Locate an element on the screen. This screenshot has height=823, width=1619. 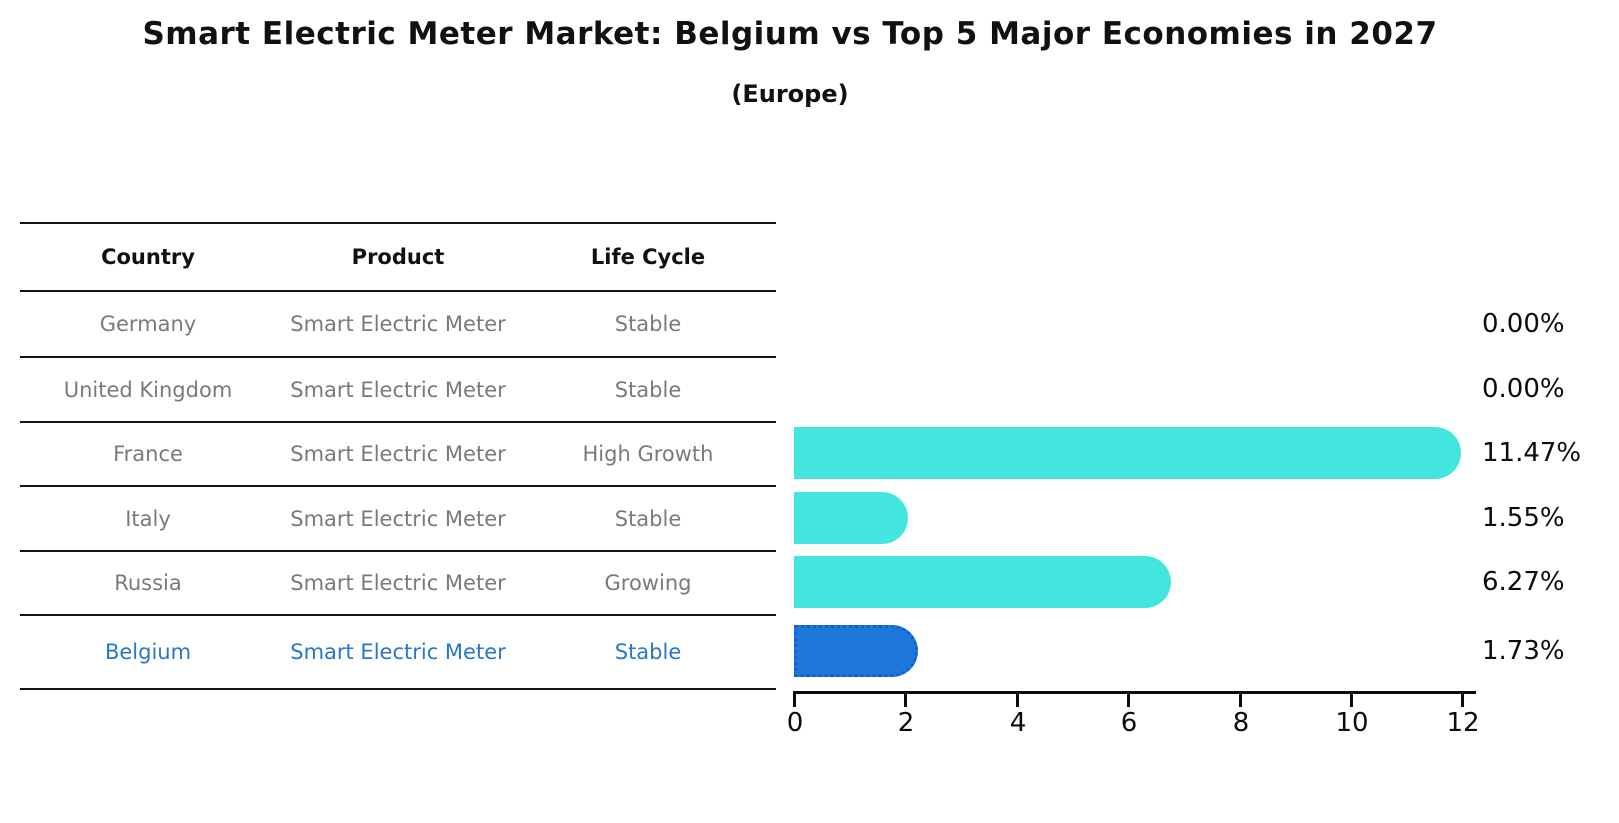
table-header-lifecycle: Life Cycle is located at coordinates (648, 257).